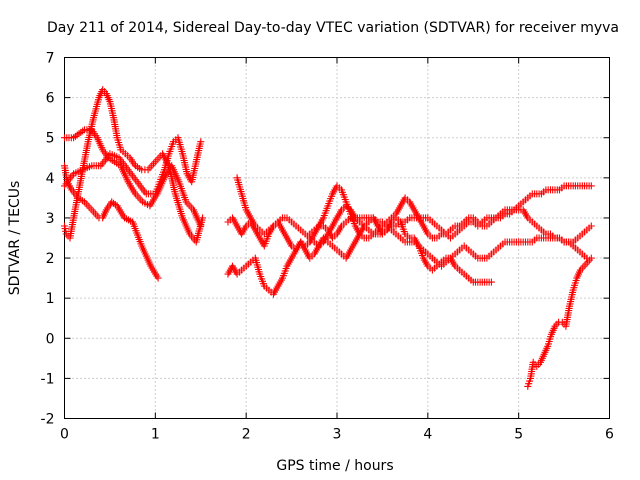 This screenshot has width=640, height=480. Describe the element at coordinates (427, 435) in the screenshot. I see `x-tick-label: 4` at that location.